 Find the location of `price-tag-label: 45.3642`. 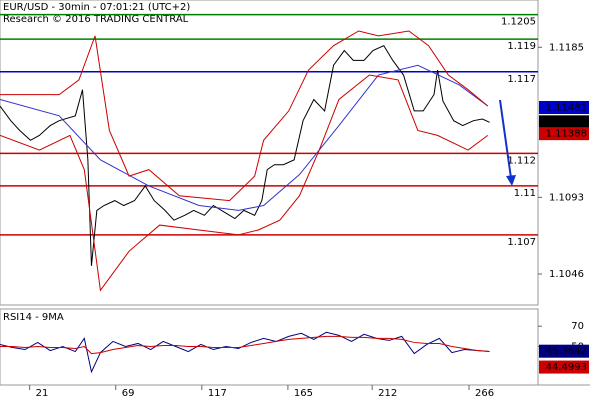

price-tag-label: 45.3642 is located at coordinates (566, 351).